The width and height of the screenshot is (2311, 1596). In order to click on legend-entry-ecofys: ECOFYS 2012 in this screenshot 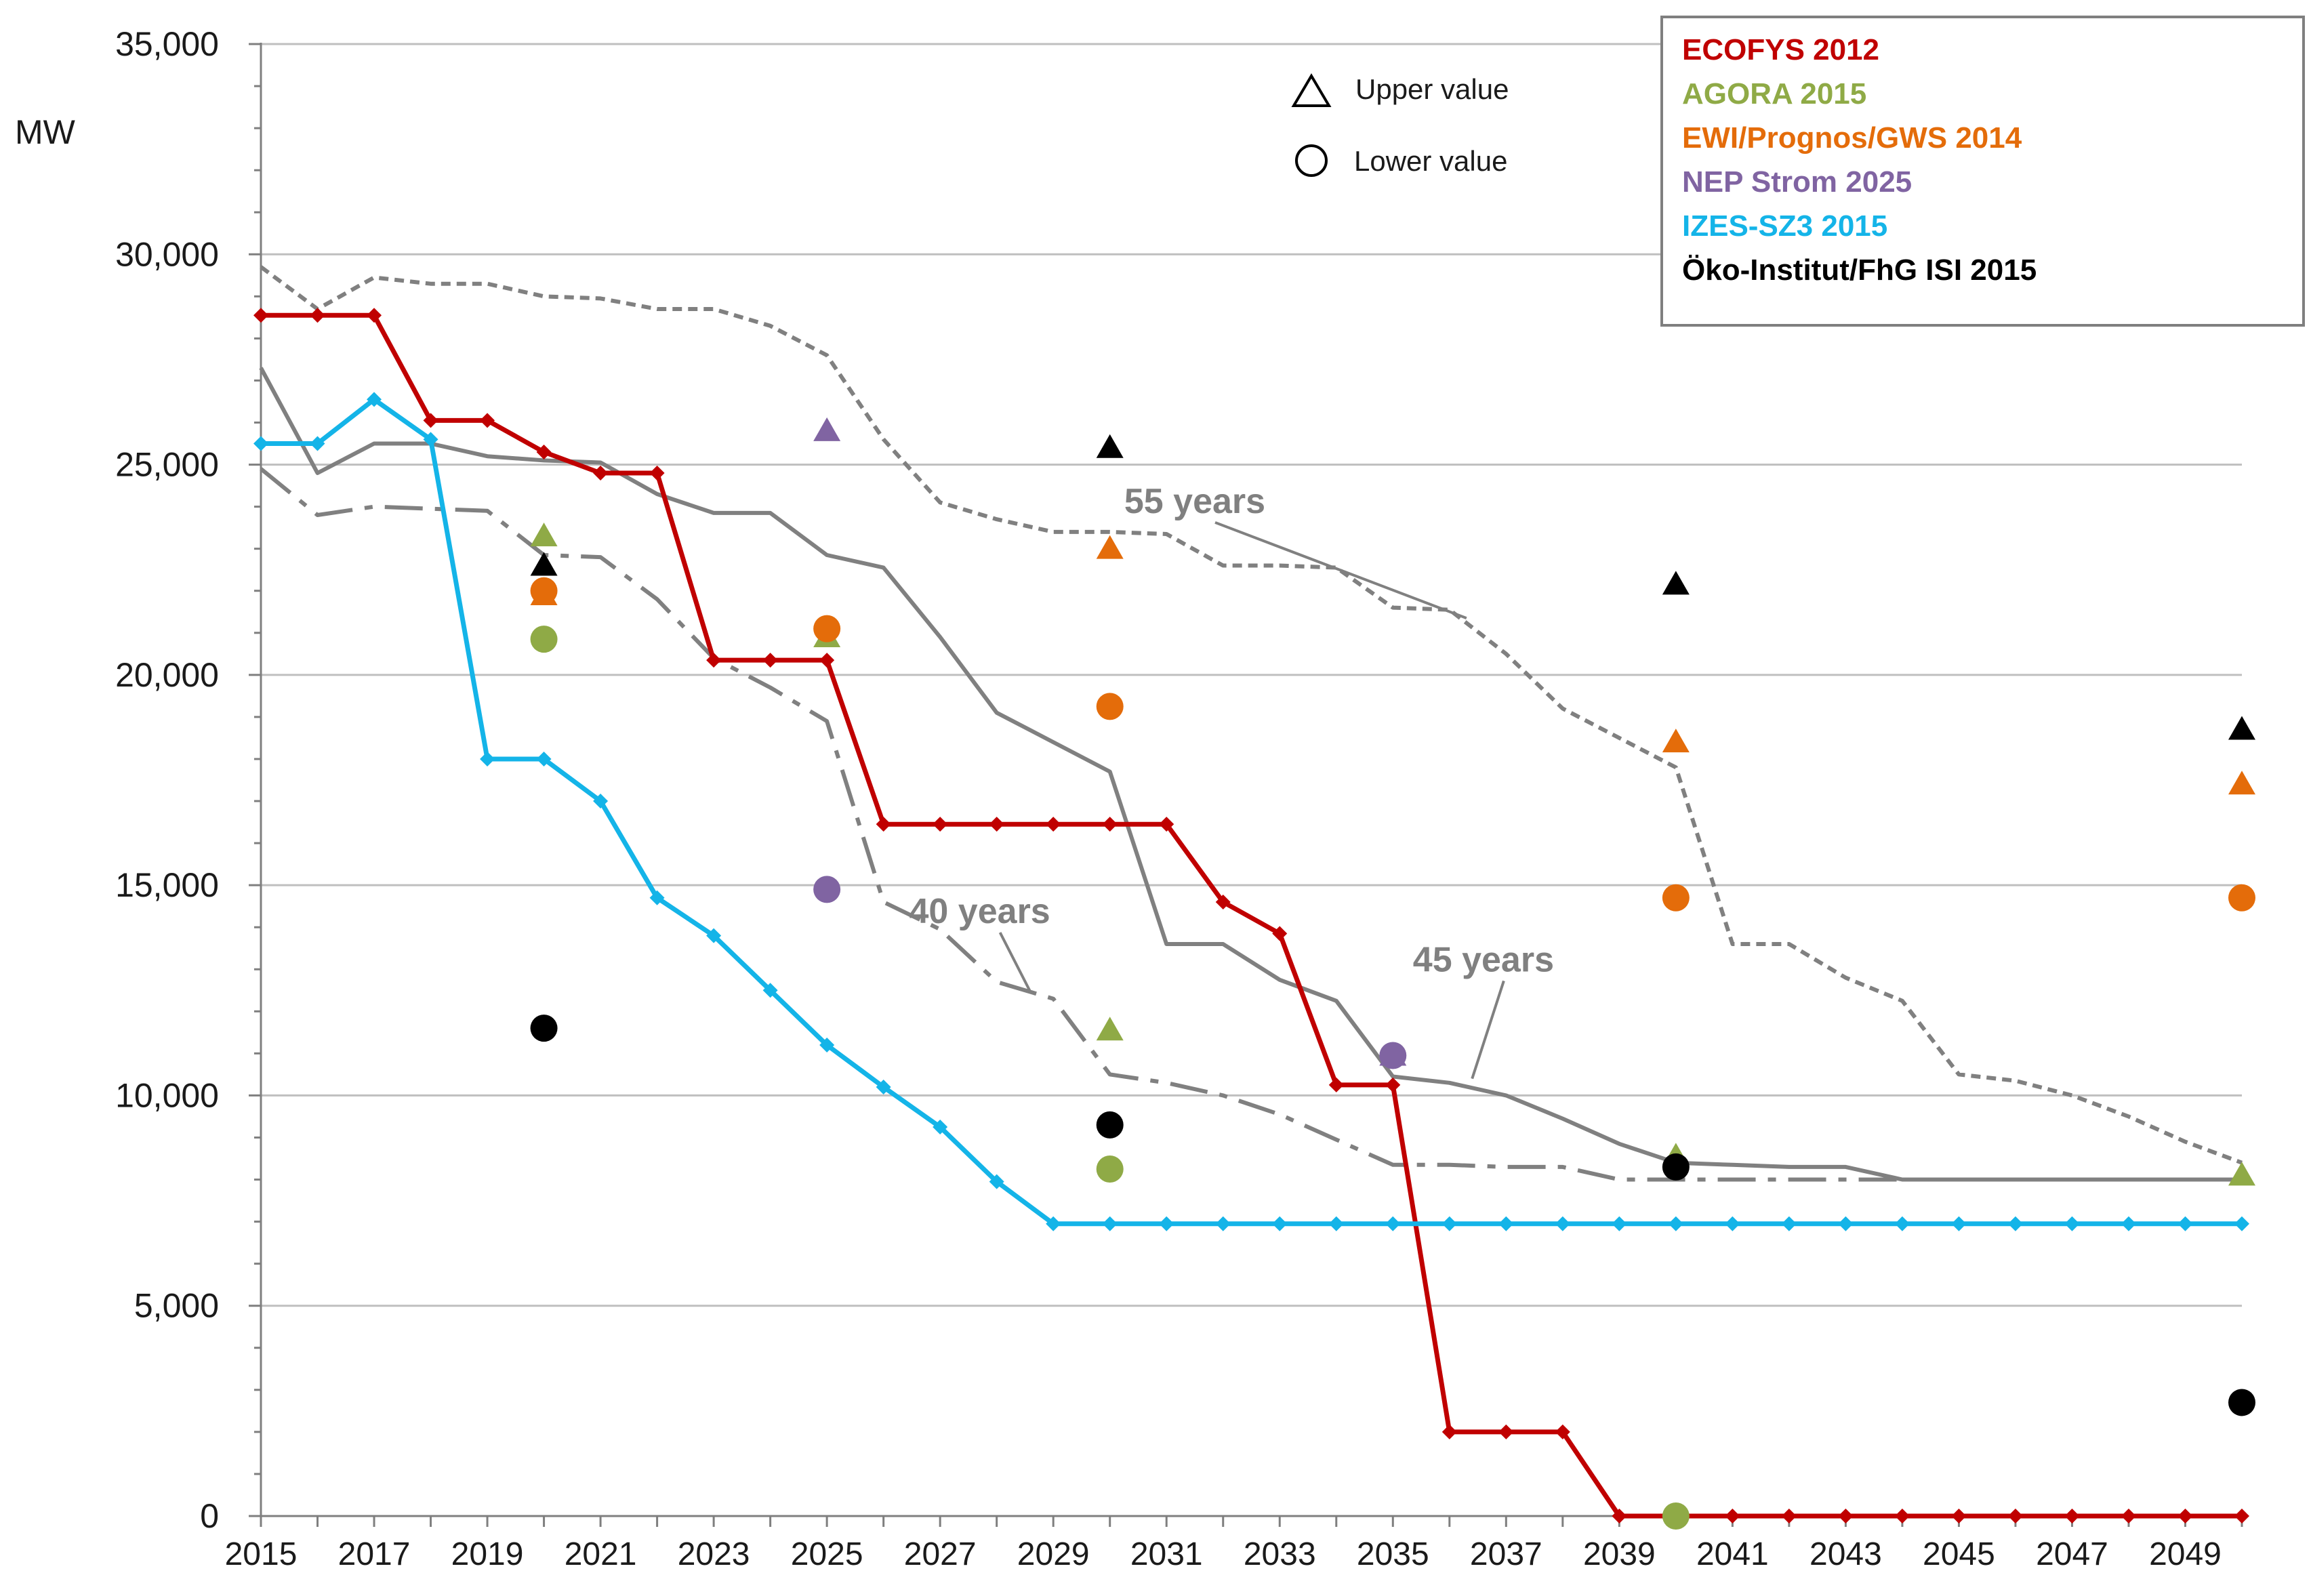, I will do `click(1781, 49)`.